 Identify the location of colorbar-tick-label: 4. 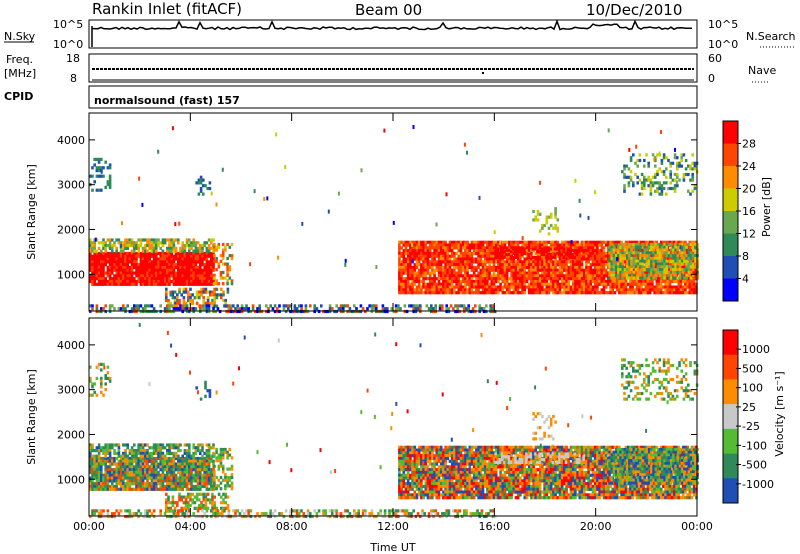
(745, 279).